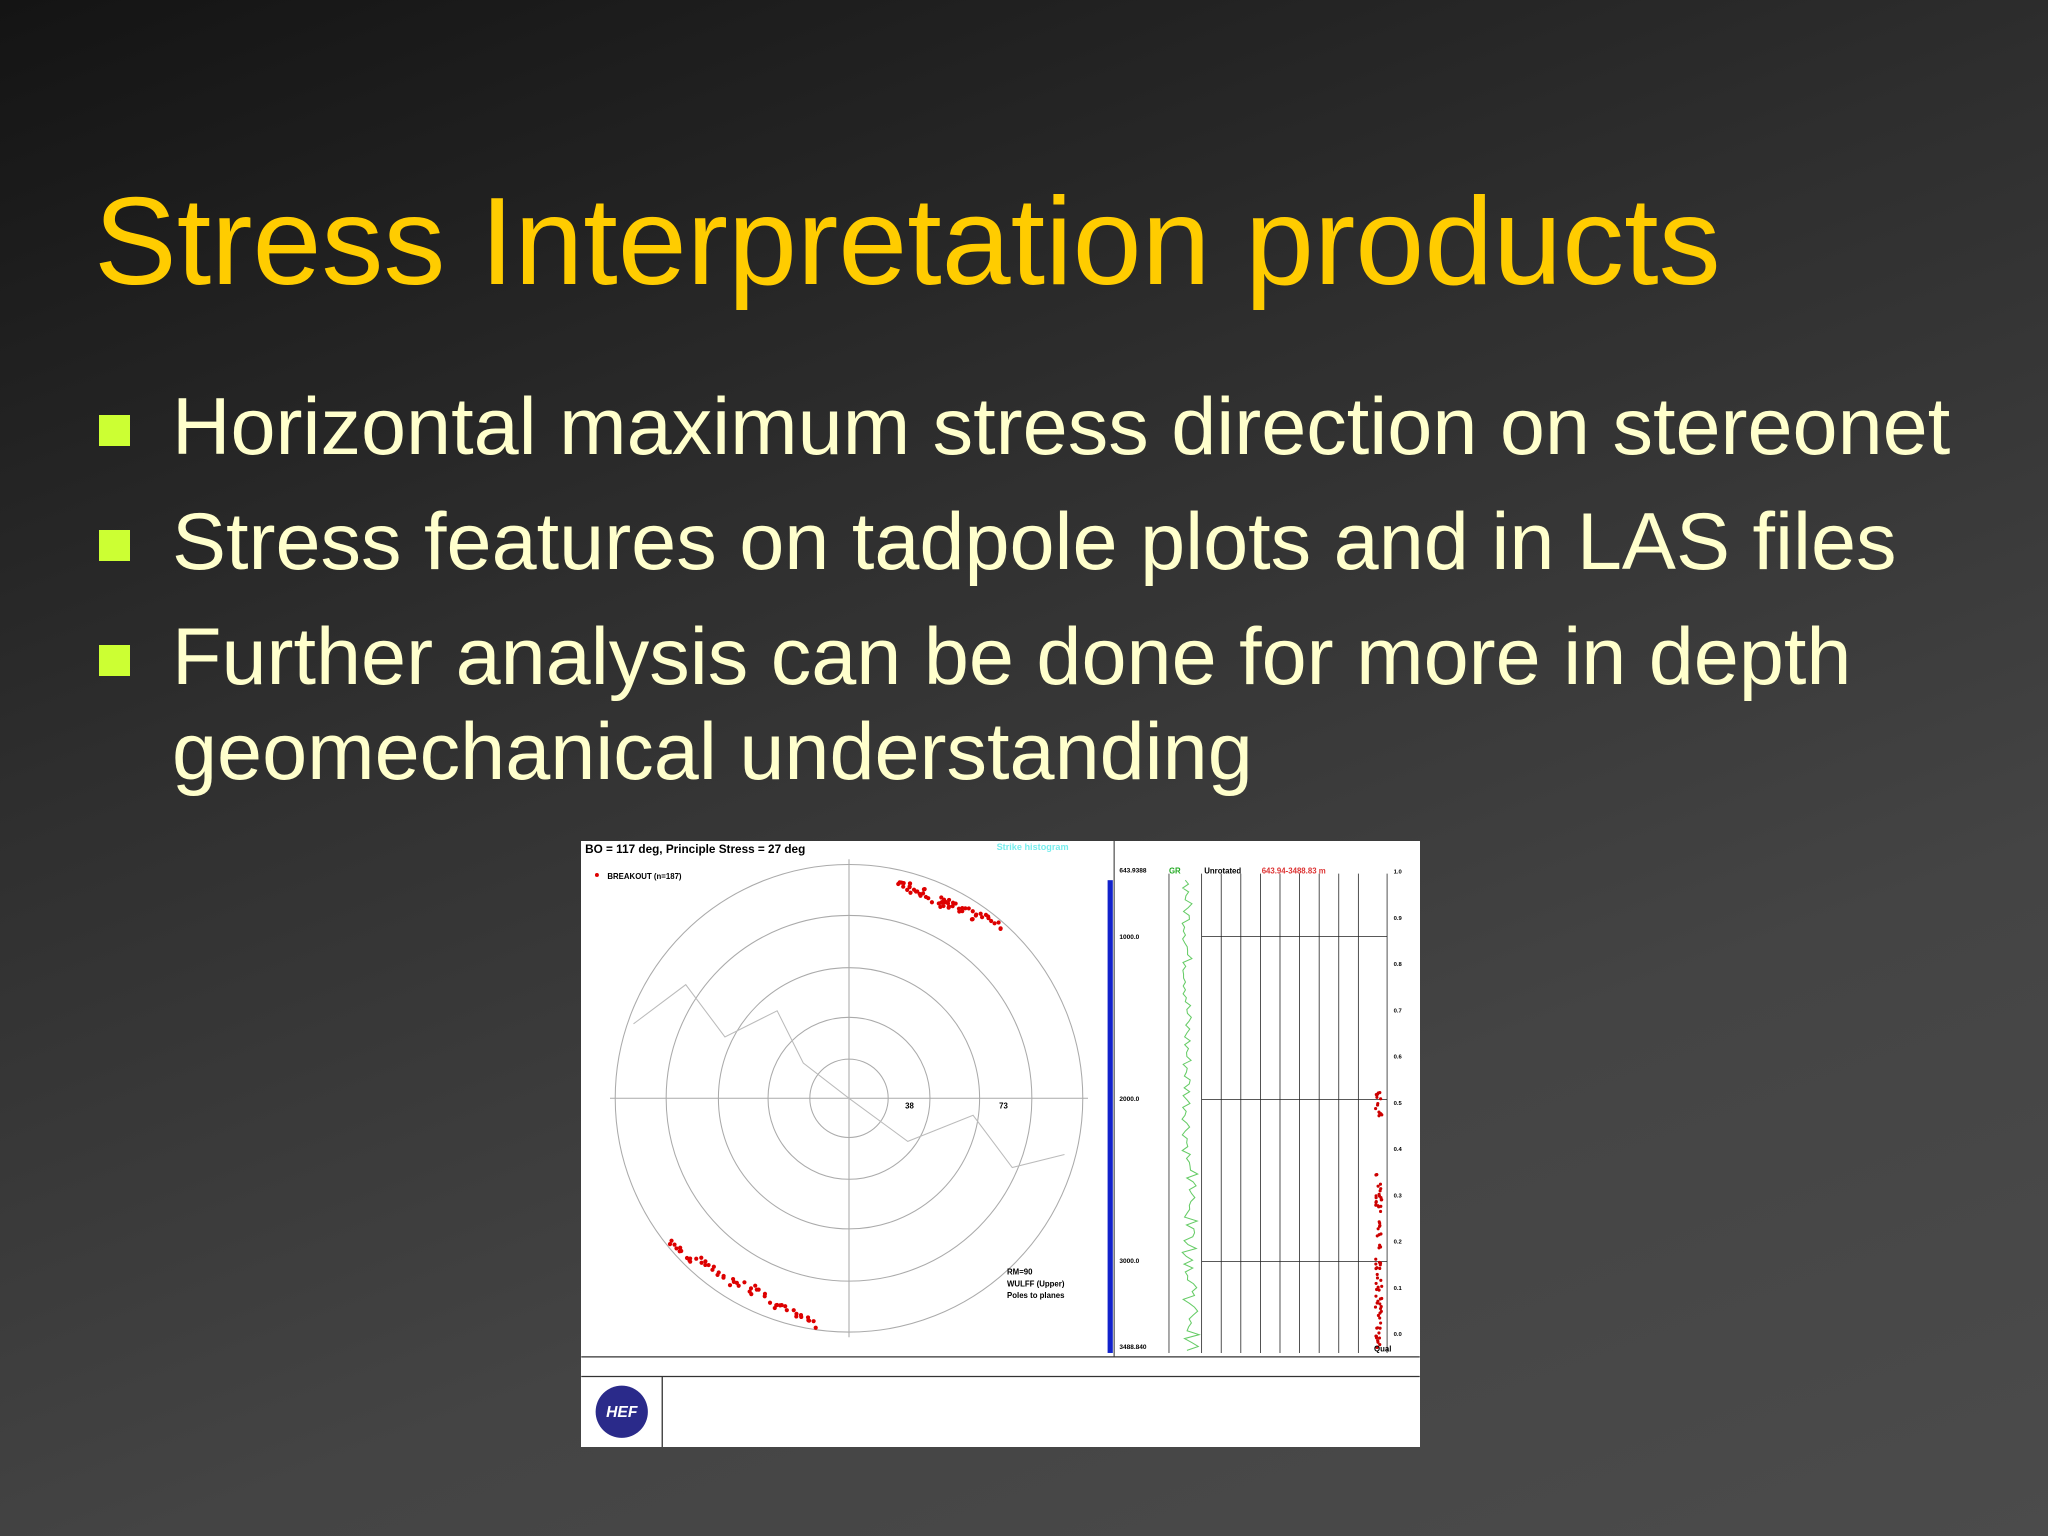 This screenshot has width=2048, height=1536. Describe the element at coordinates (909, 1106) in the screenshot. I see `ring-label: 38` at that location.